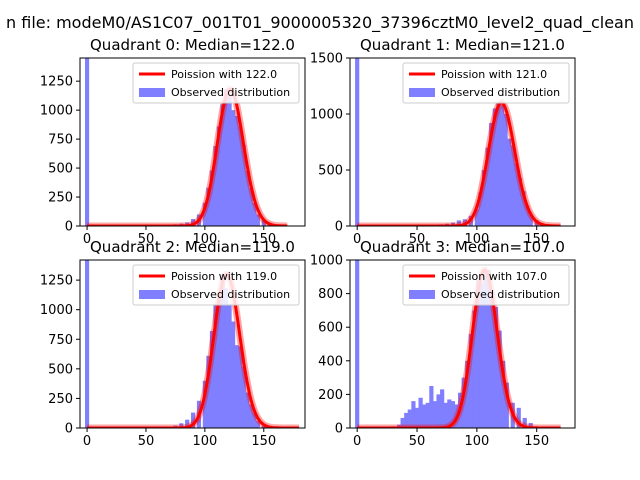 This screenshot has height=480, width=640. Describe the element at coordinates (326, 59) in the screenshot. I see `y-tick-label: 1500` at that location.